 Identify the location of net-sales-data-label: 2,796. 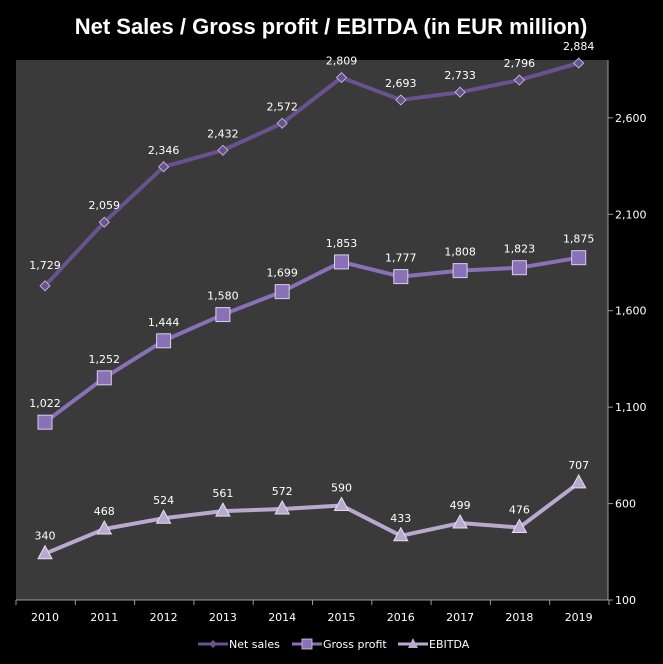
(520, 63).